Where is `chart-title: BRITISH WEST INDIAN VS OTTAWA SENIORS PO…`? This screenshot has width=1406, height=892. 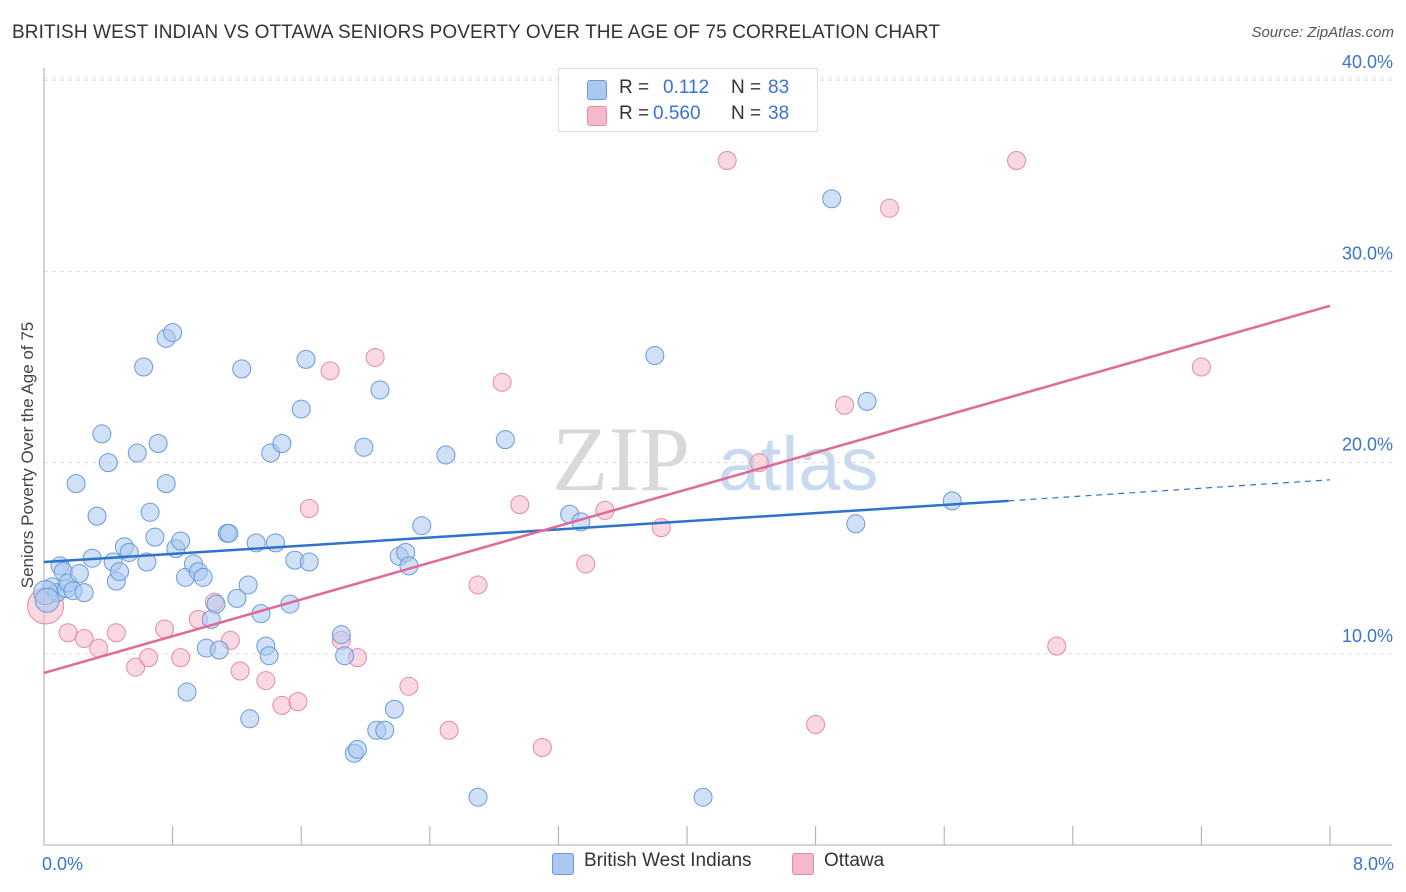 chart-title: BRITISH WEST INDIAN VS OTTAWA SENIORS PO… is located at coordinates (476, 32).